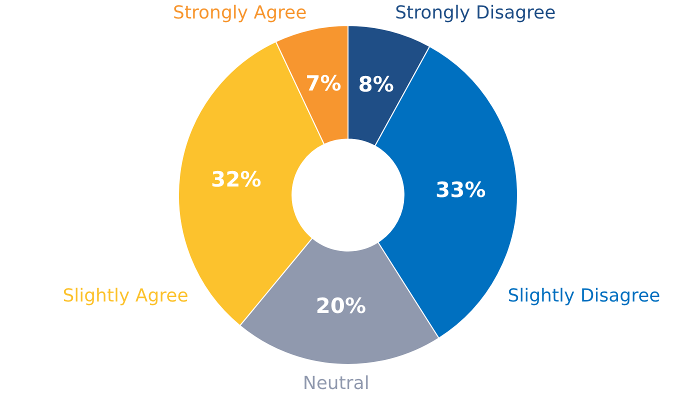  I want to click on slice-label: Strongly Disagree, so click(475, 13).